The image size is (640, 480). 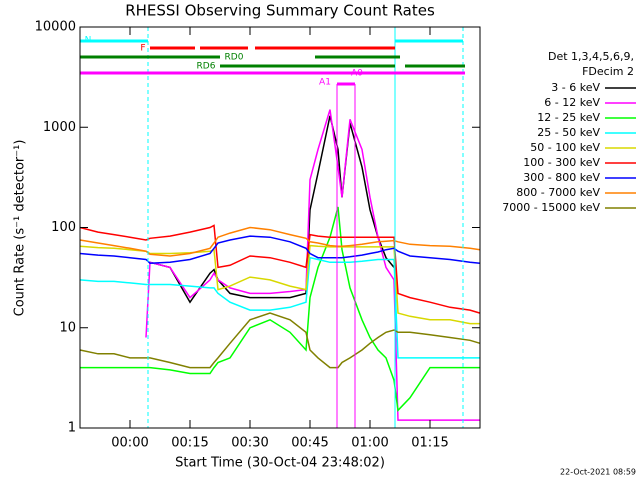 I want to click on x-tick-label: 01:00, so click(x=369, y=443).